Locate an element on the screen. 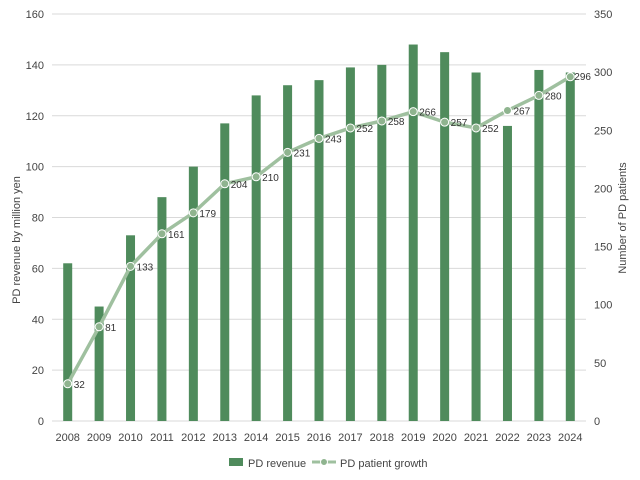 This screenshot has width=640, height=480. y-tick-label: 40 is located at coordinates (38, 320).